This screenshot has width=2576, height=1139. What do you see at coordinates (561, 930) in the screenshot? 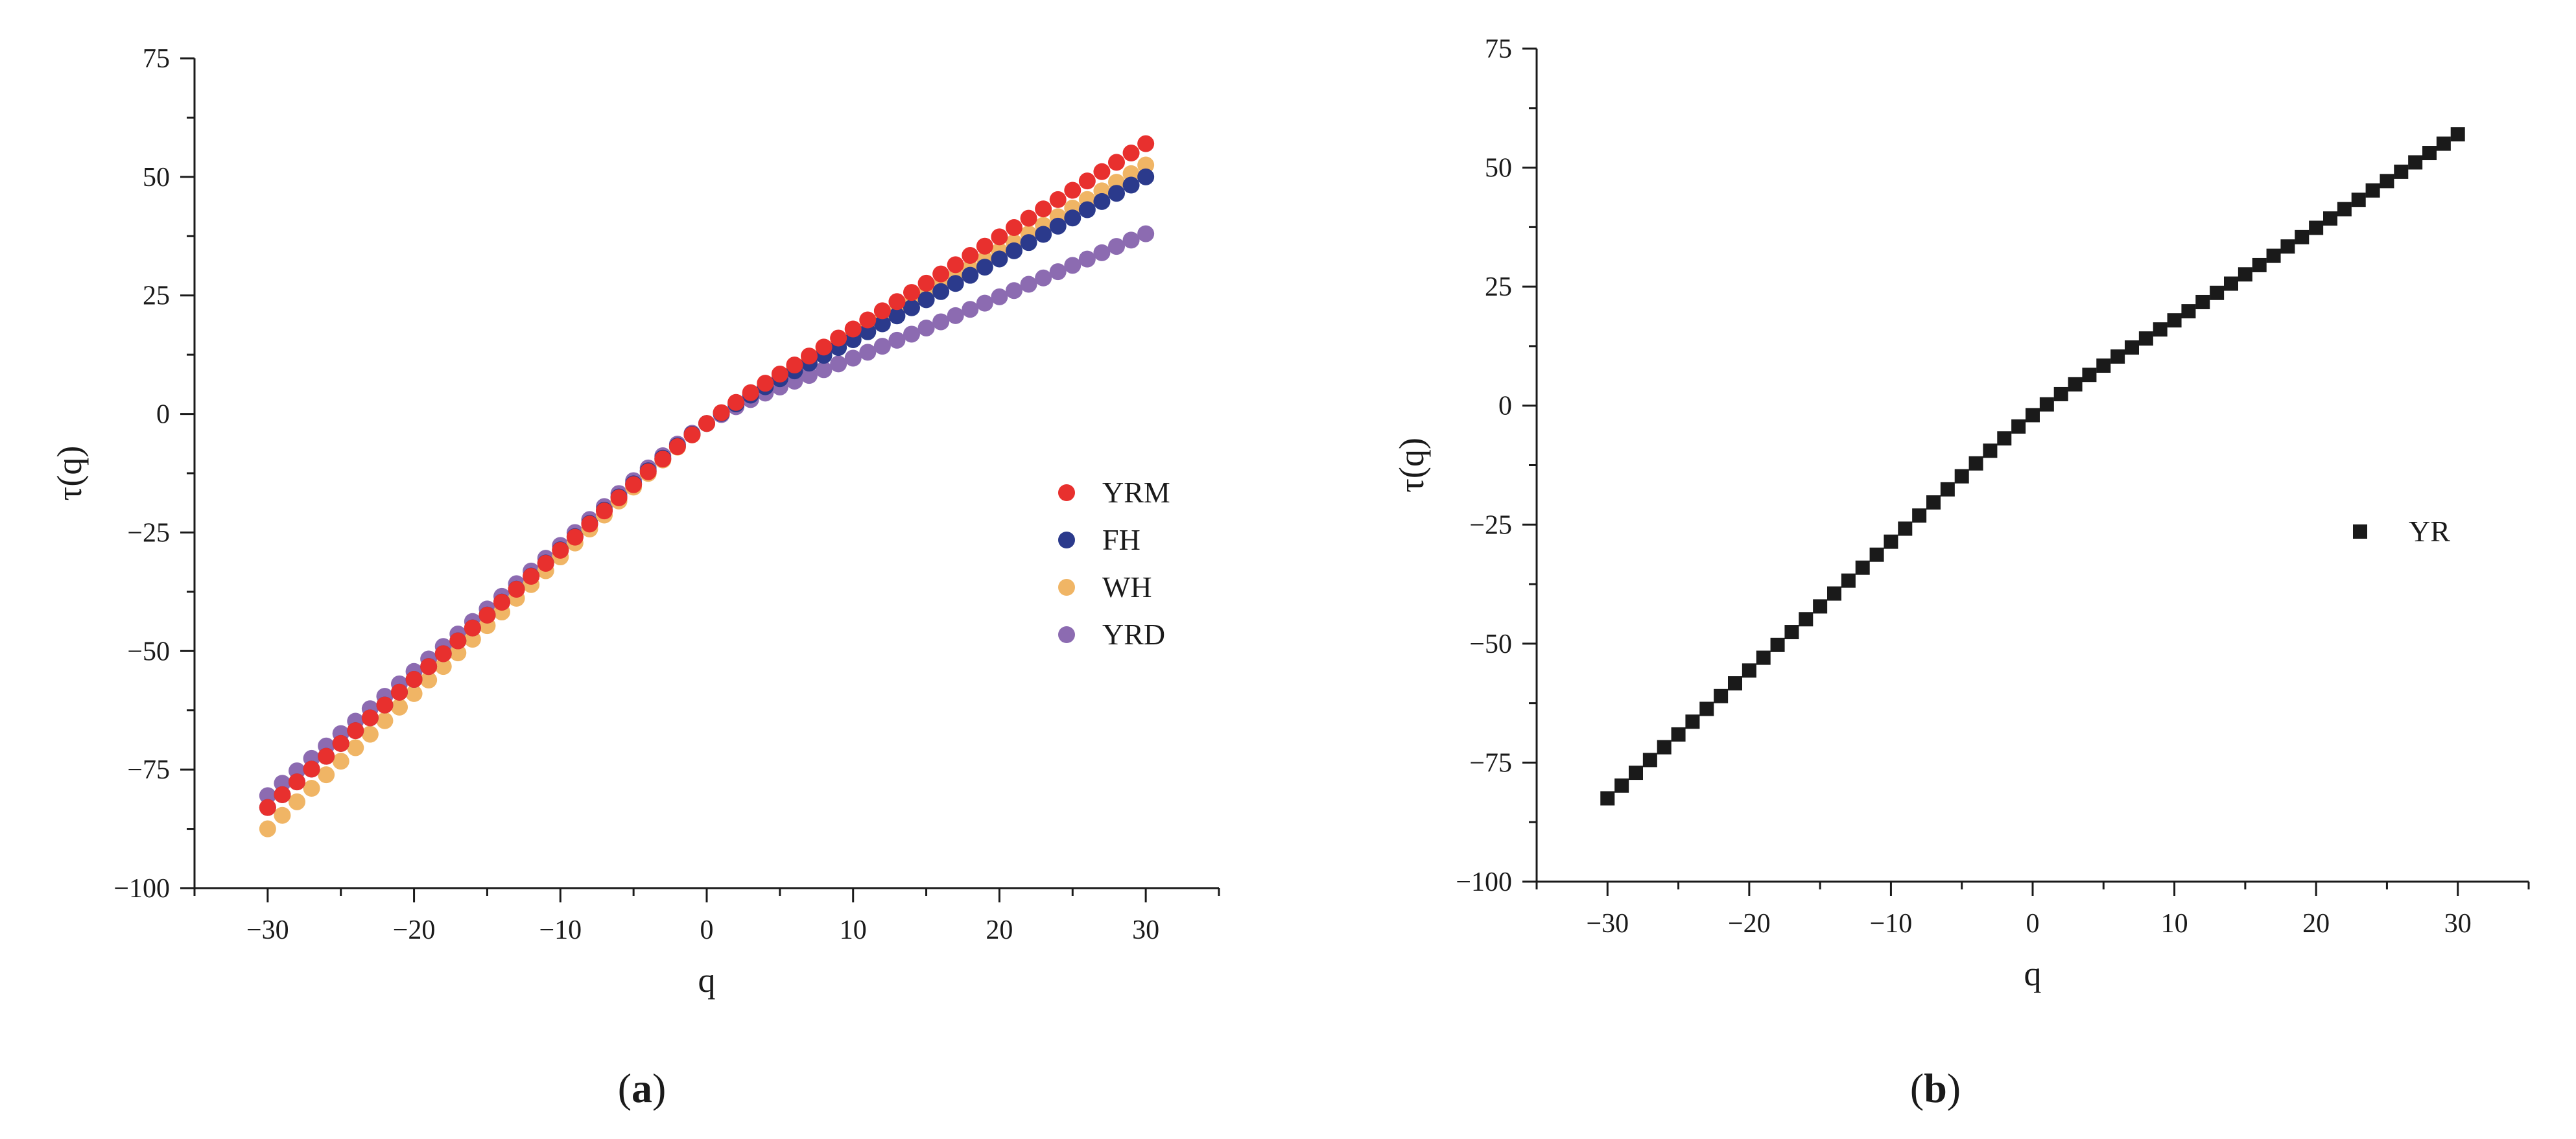
I see `x-tick-label: −10` at bounding box center [561, 930].